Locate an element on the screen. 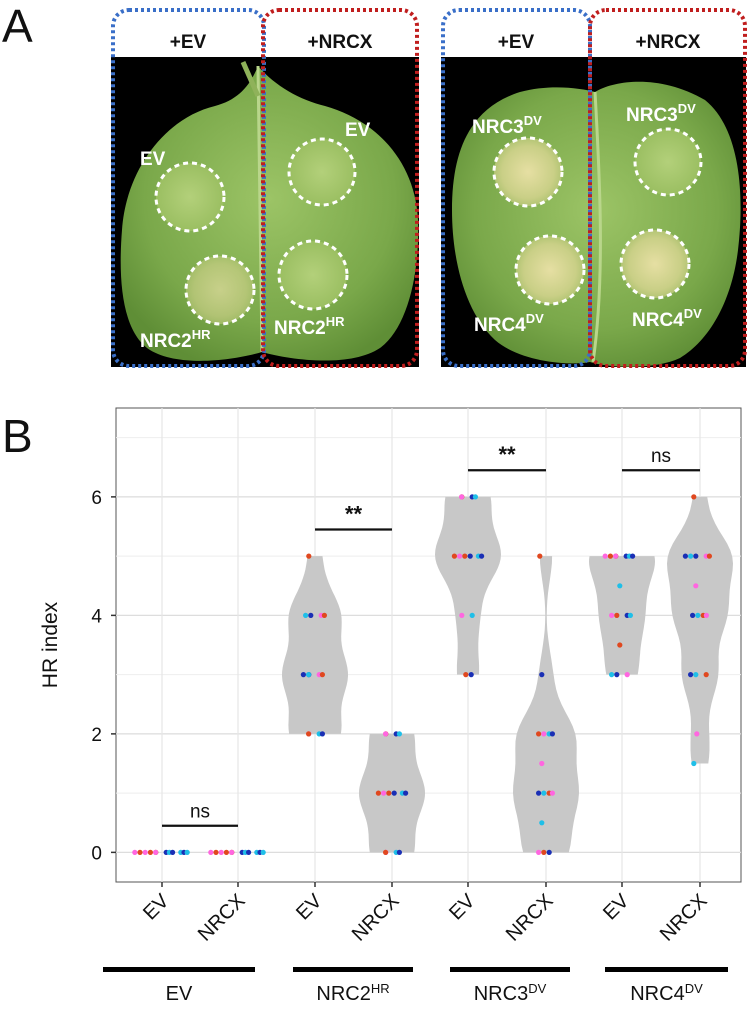 Image resolution: width=750 pixels, height=1012 pixels. right-header-ev: +EV is located at coordinates (516, 42).